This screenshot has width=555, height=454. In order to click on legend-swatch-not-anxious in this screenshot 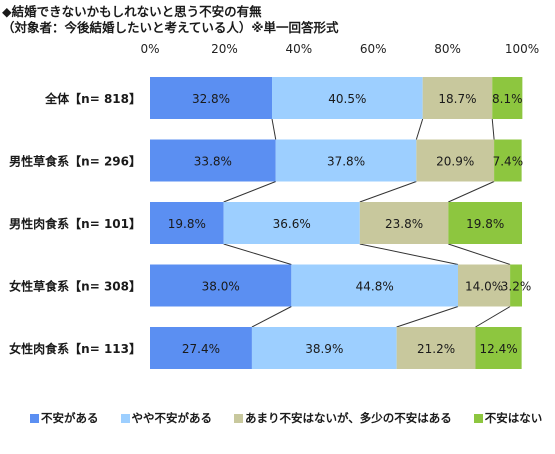, I will do `click(478, 418)`.